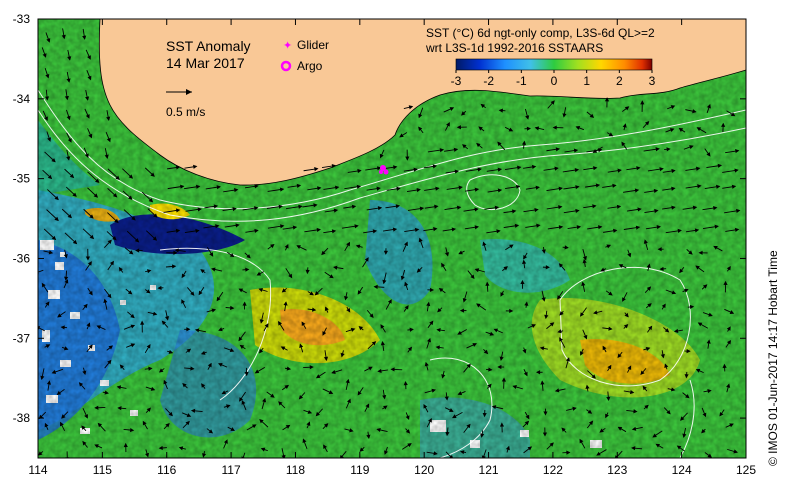 Image resolution: width=790 pixels, height=492 pixels. What do you see at coordinates (773, 358) in the screenshot?
I see `credit-text: © IMOS 01-Jun-2017 14:17 Hobart Time` at bounding box center [773, 358].